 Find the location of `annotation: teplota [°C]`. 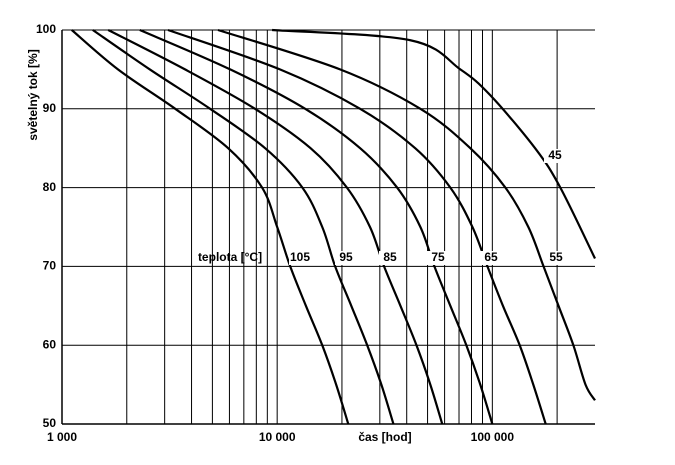

annotation: teplota [°C] is located at coordinates (230, 257).